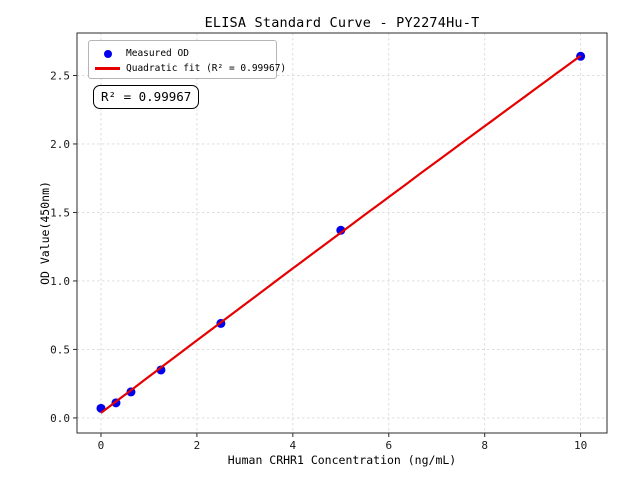  What do you see at coordinates (60, 212) in the screenshot?
I see `y-tick-label: 1.5` at bounding box center [60, 212].